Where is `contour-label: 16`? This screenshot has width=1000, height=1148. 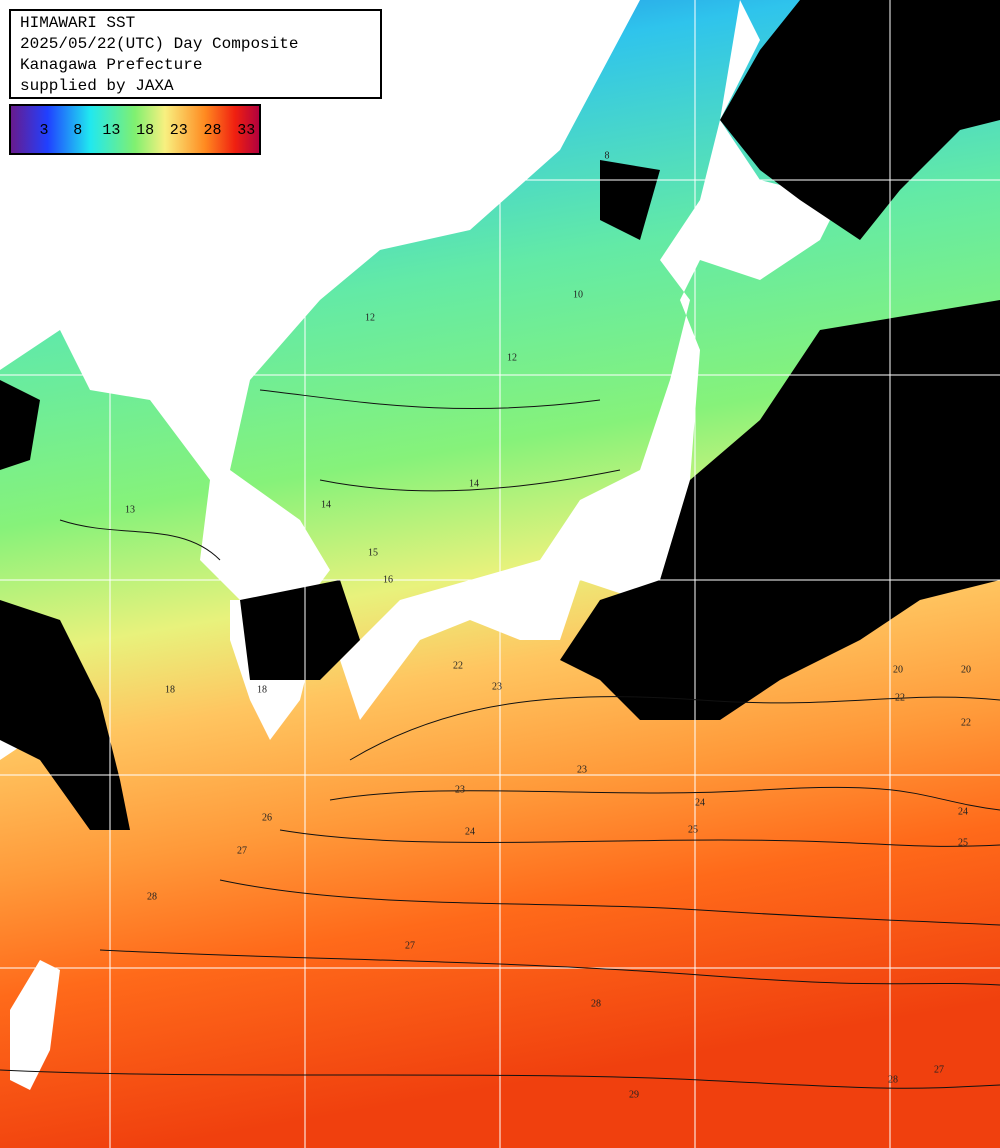
contour-label: 16 is located at coordinates (388, 579).